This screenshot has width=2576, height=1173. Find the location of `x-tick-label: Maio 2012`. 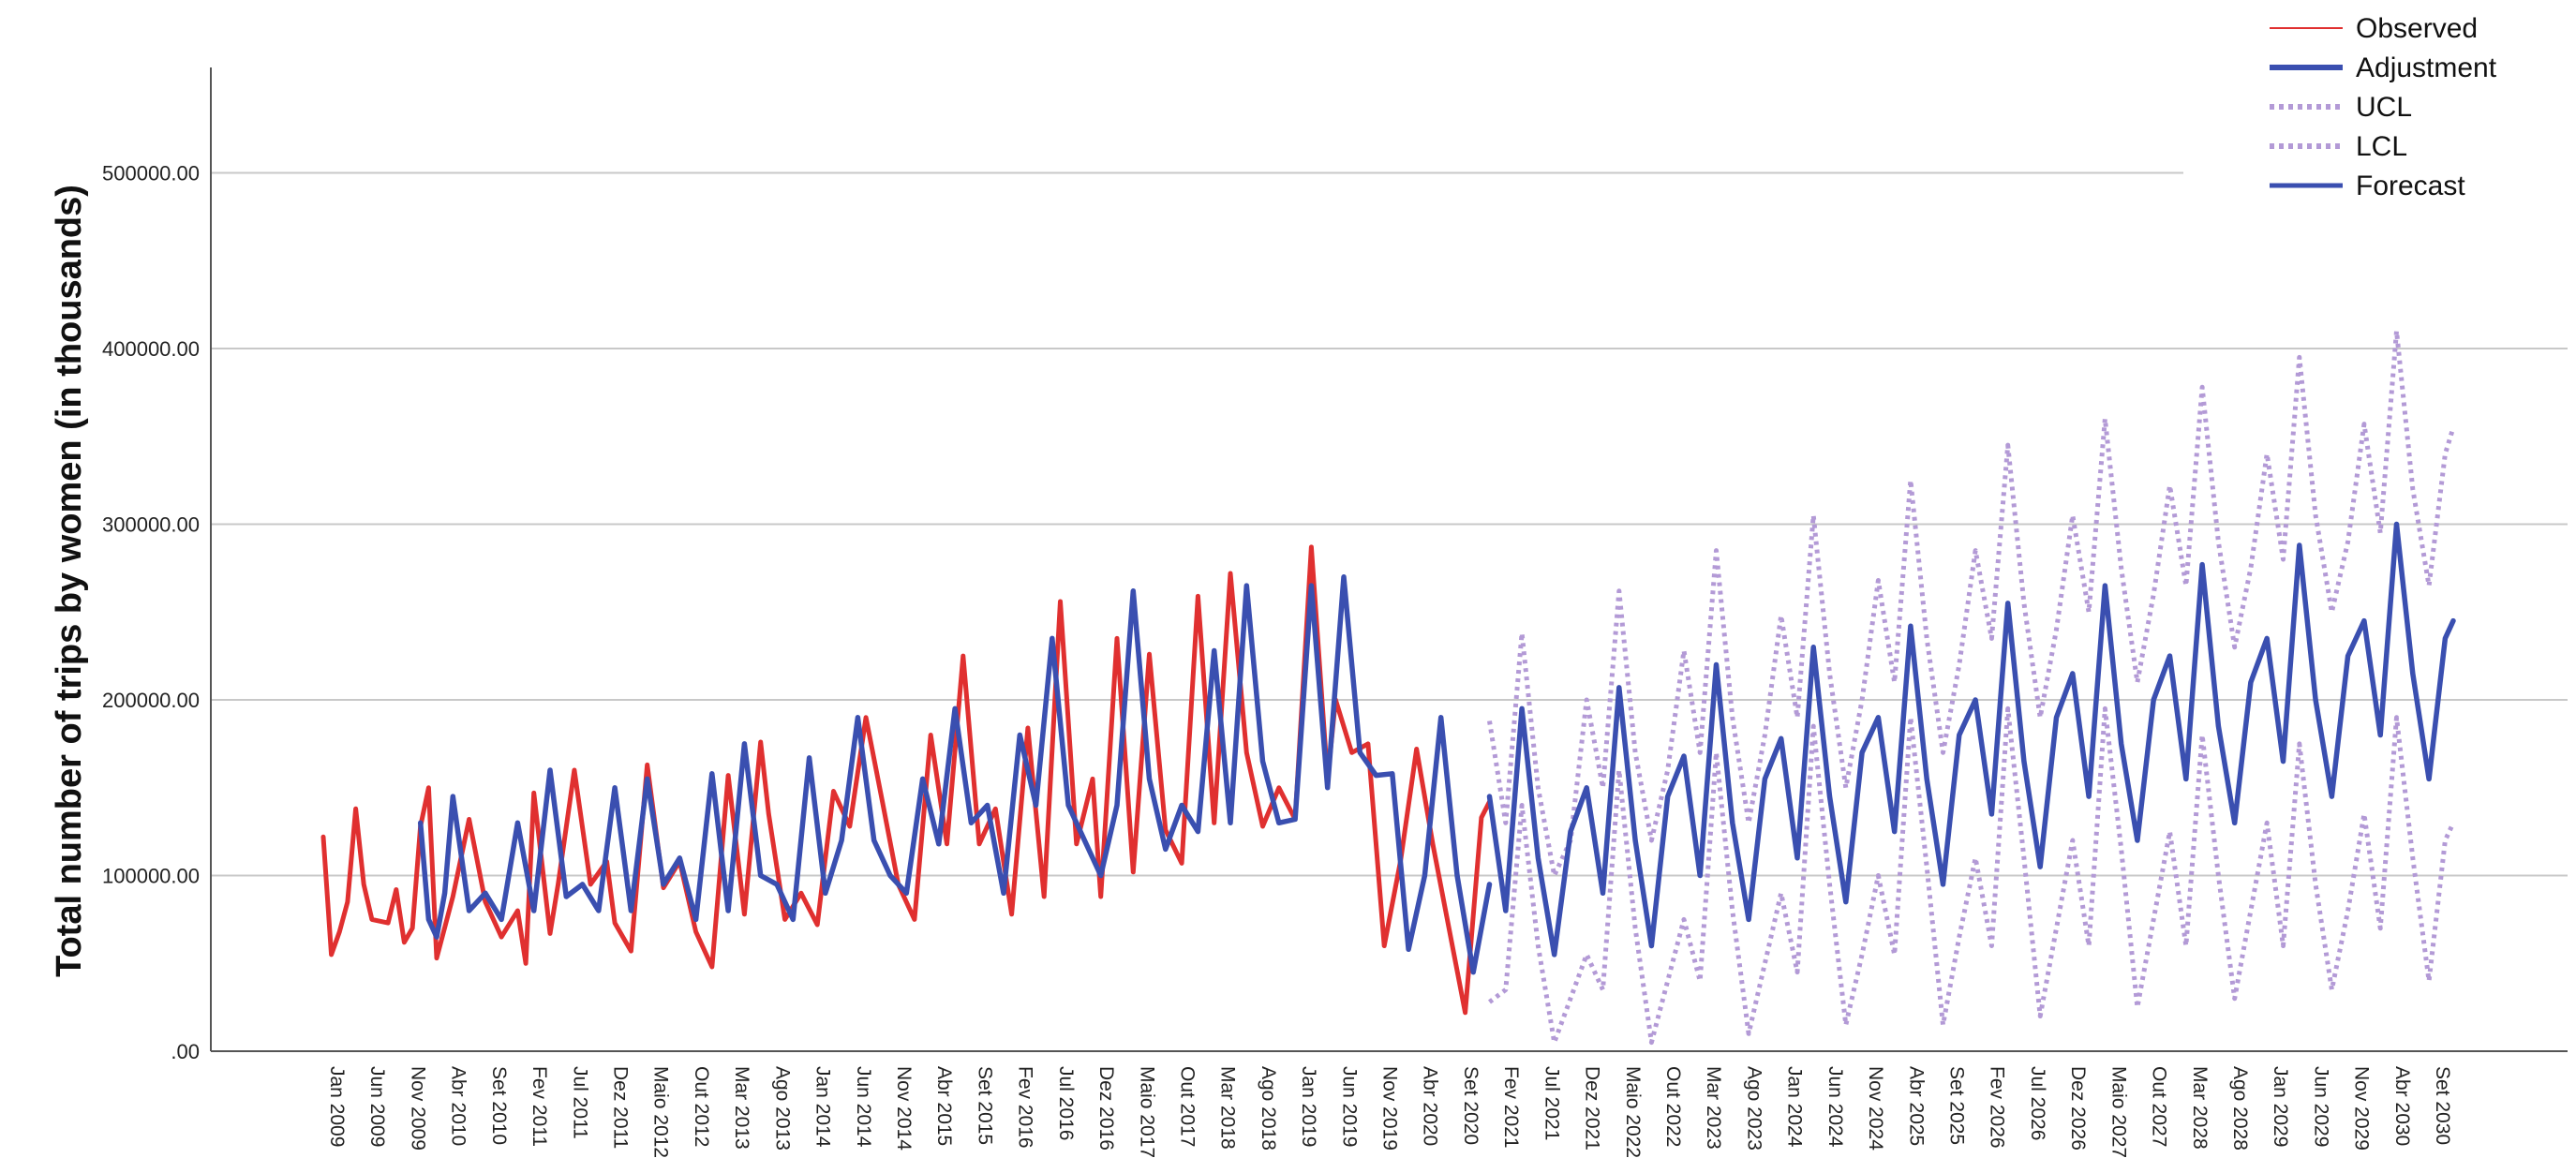

x-tick-label: Maio 2012 is located at coordinates (661, 1112).